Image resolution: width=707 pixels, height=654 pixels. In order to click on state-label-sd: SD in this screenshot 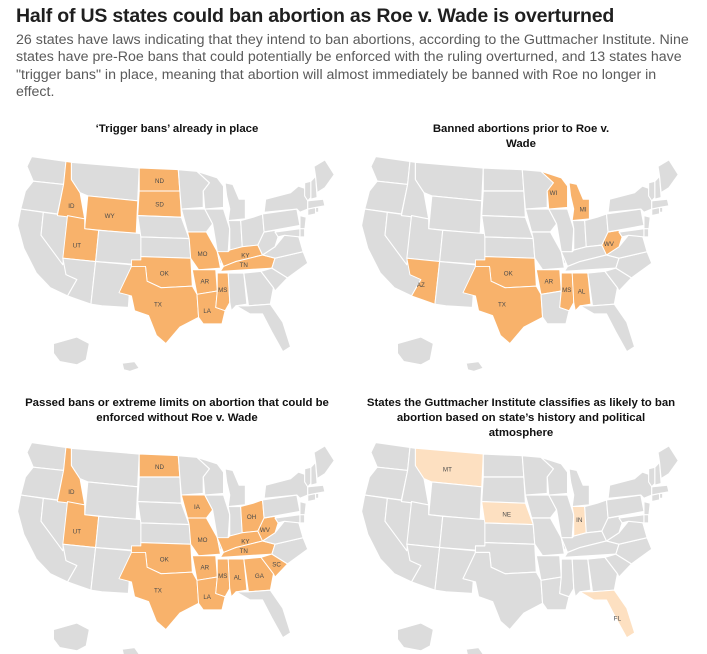, I will do `click(159, 204)`.